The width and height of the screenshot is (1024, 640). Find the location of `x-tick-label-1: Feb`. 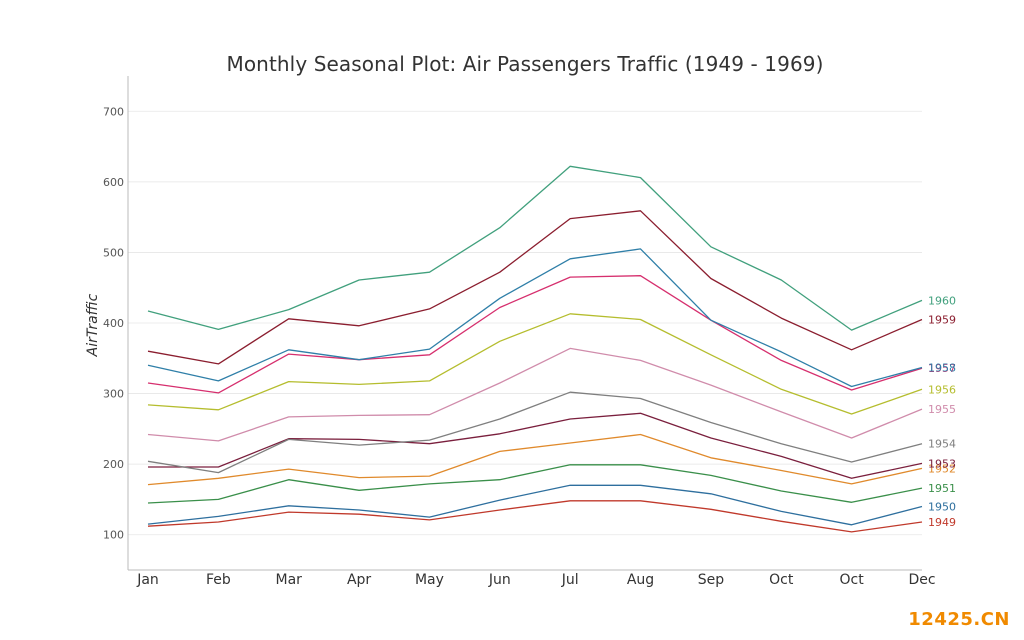

x-tick-label-1: Feb is located at coordinates (218, 580).